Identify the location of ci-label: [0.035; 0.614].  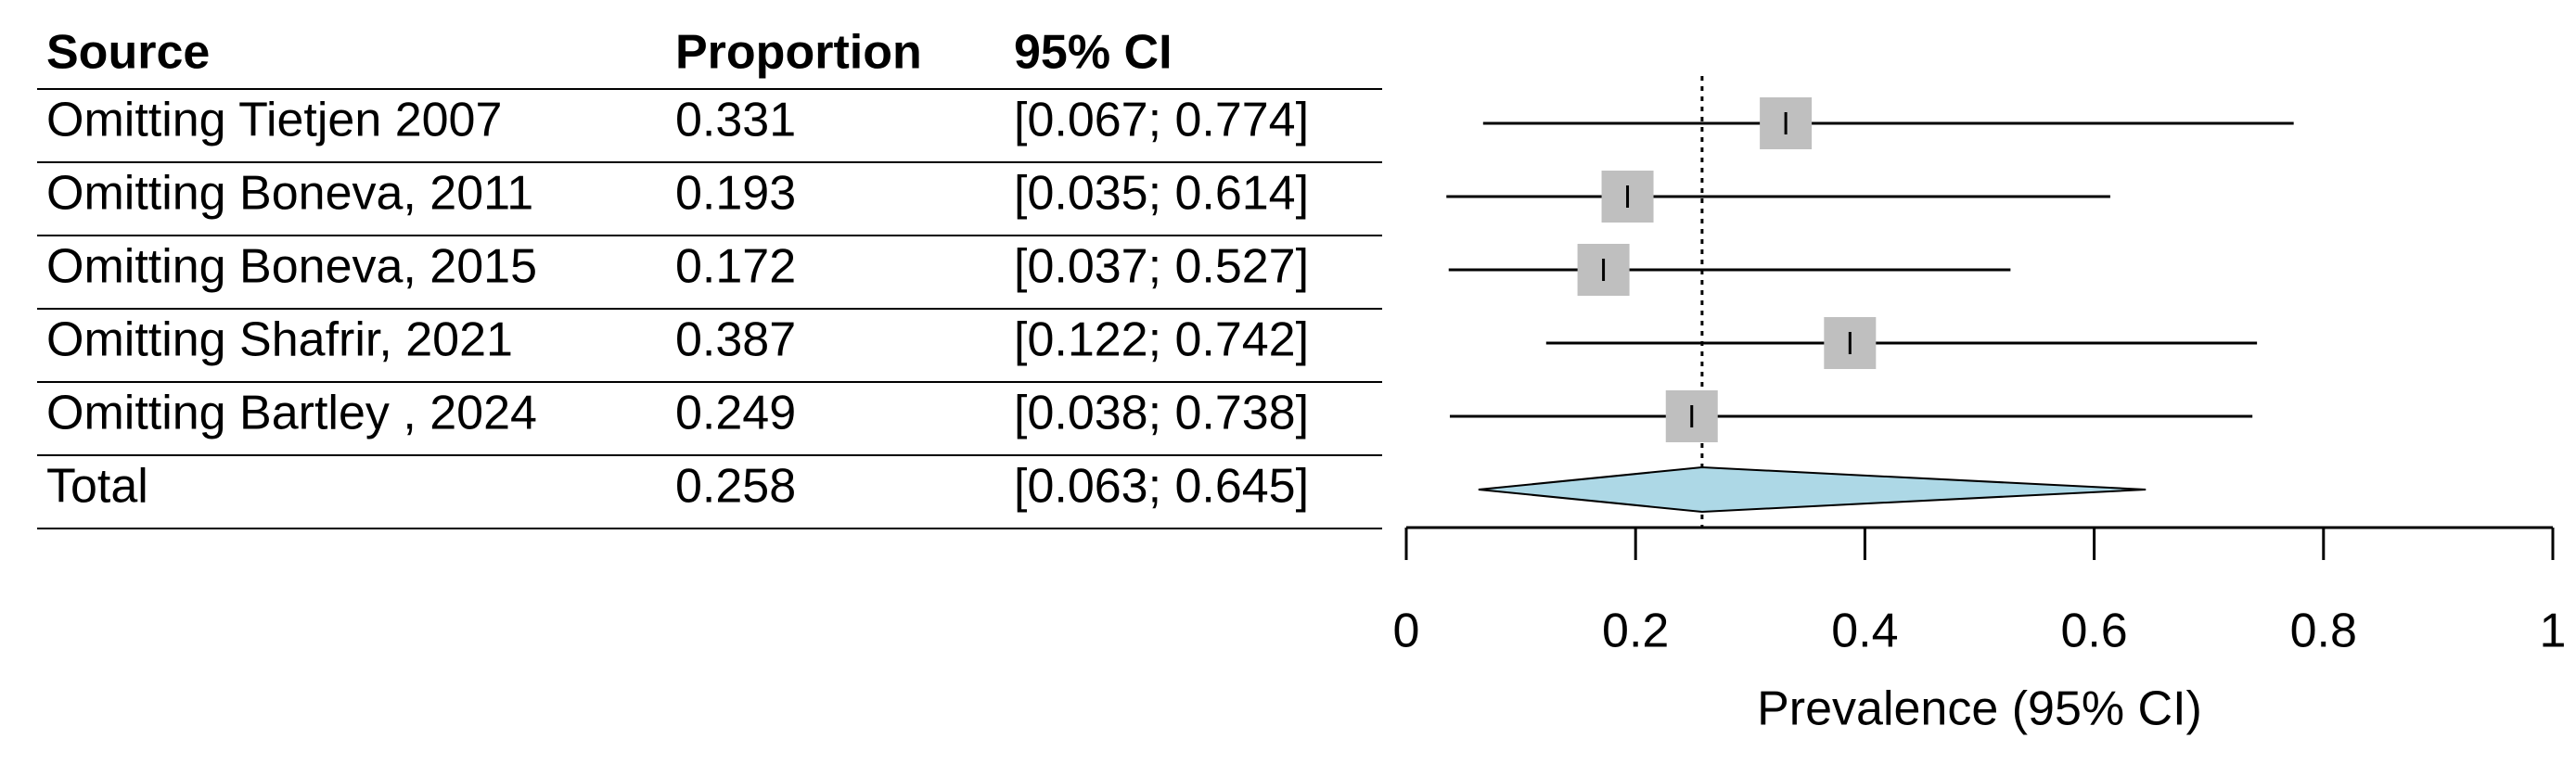
(1161, 194).